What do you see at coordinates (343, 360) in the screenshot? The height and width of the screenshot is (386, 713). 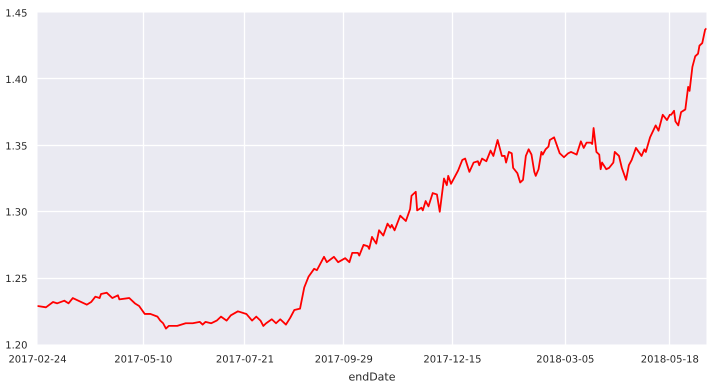 I see `x-tick-label: 2017-09-29` at bounding box center [343, 360].